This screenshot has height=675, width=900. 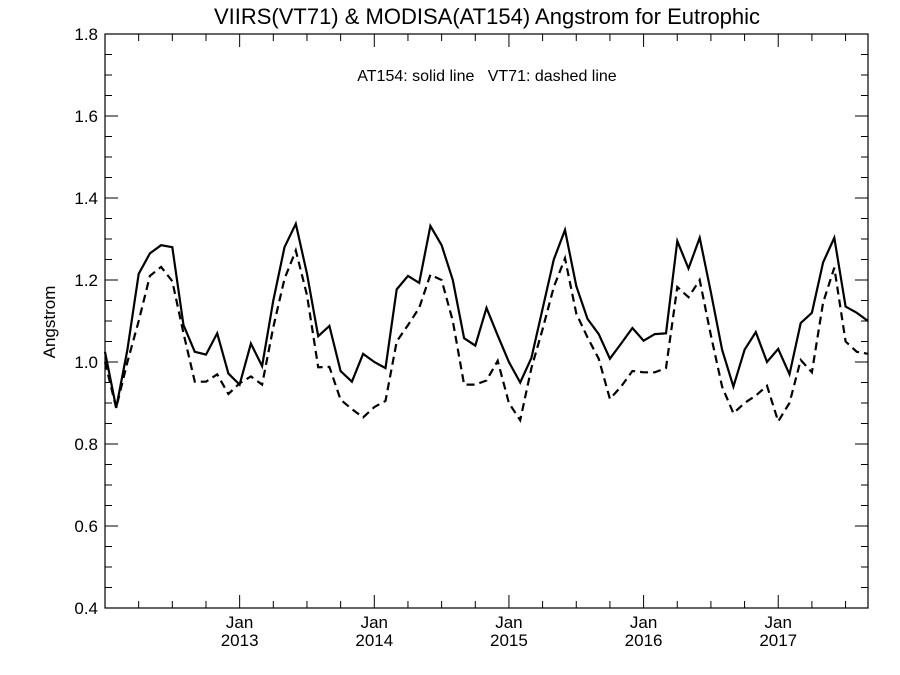 What do you see at coordinates (86, 444) in the screenshot?
I see `y-tick-label: 0.8` at bounding box center [86, 444].